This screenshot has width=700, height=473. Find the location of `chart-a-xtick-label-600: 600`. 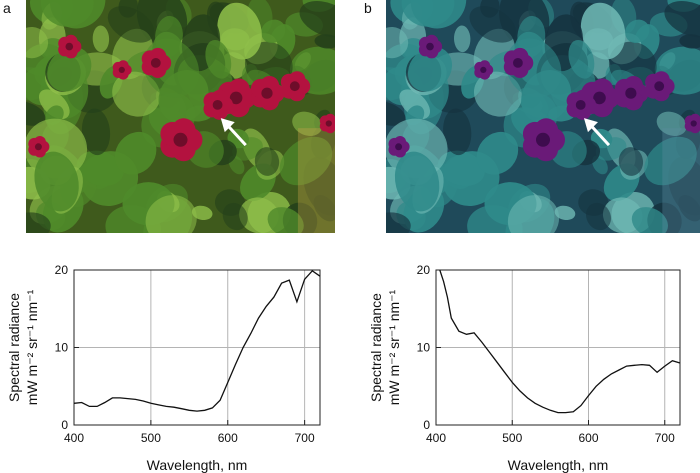

chart-a-xtick-label-600: 600 is located at coordinates (228, 438).